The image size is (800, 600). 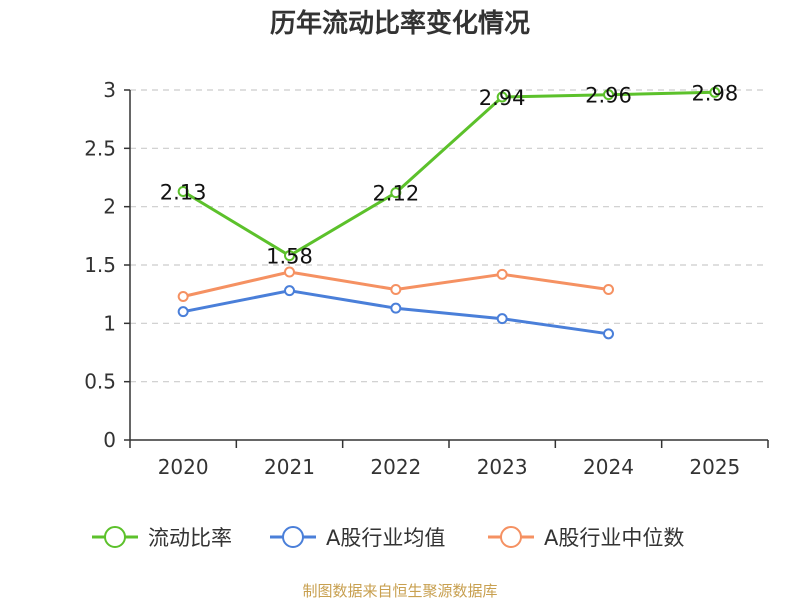 I want to click on y-tick-label: 1, so click(x=109, y=323).